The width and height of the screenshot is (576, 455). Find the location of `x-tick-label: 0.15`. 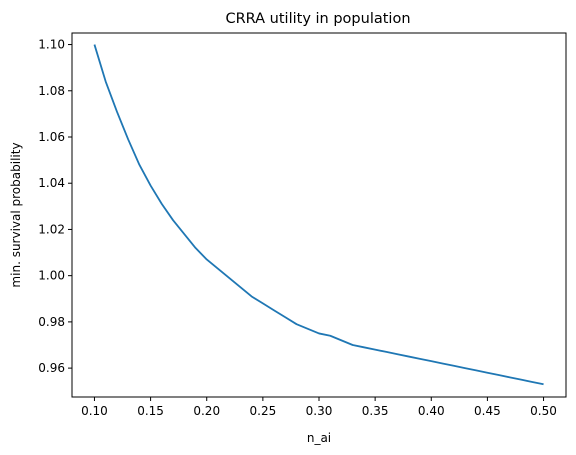

x-tick-label: 0.15 is located at coordinates (150, 411).